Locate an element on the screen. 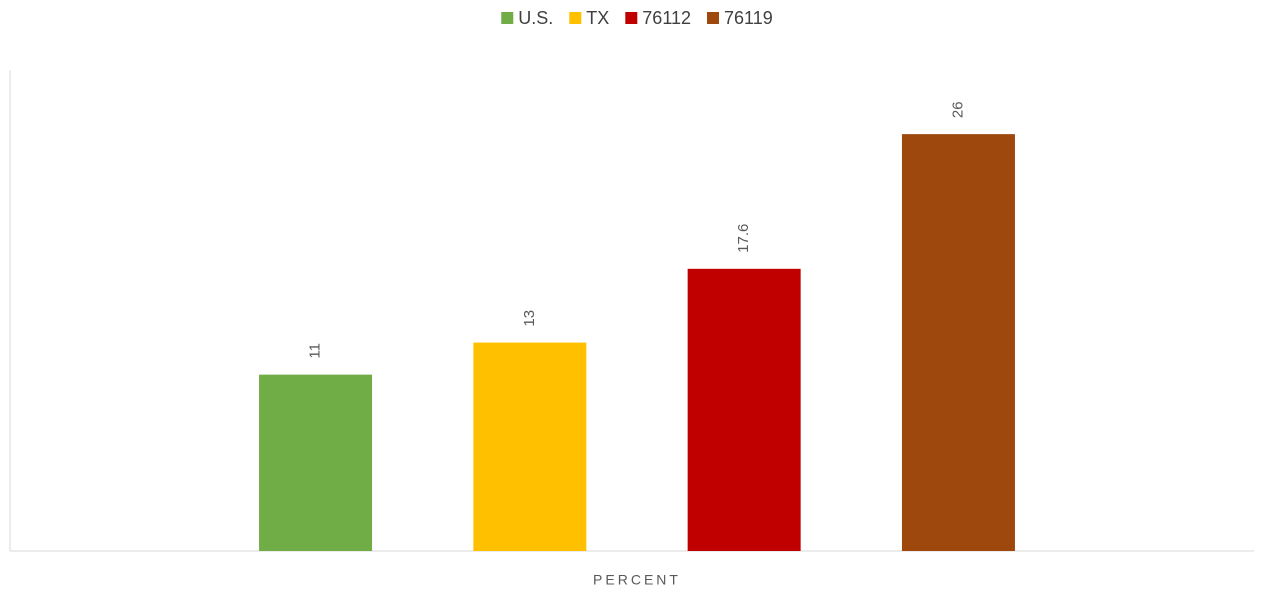  data-label: 13 is located at coordinates (529, 318).